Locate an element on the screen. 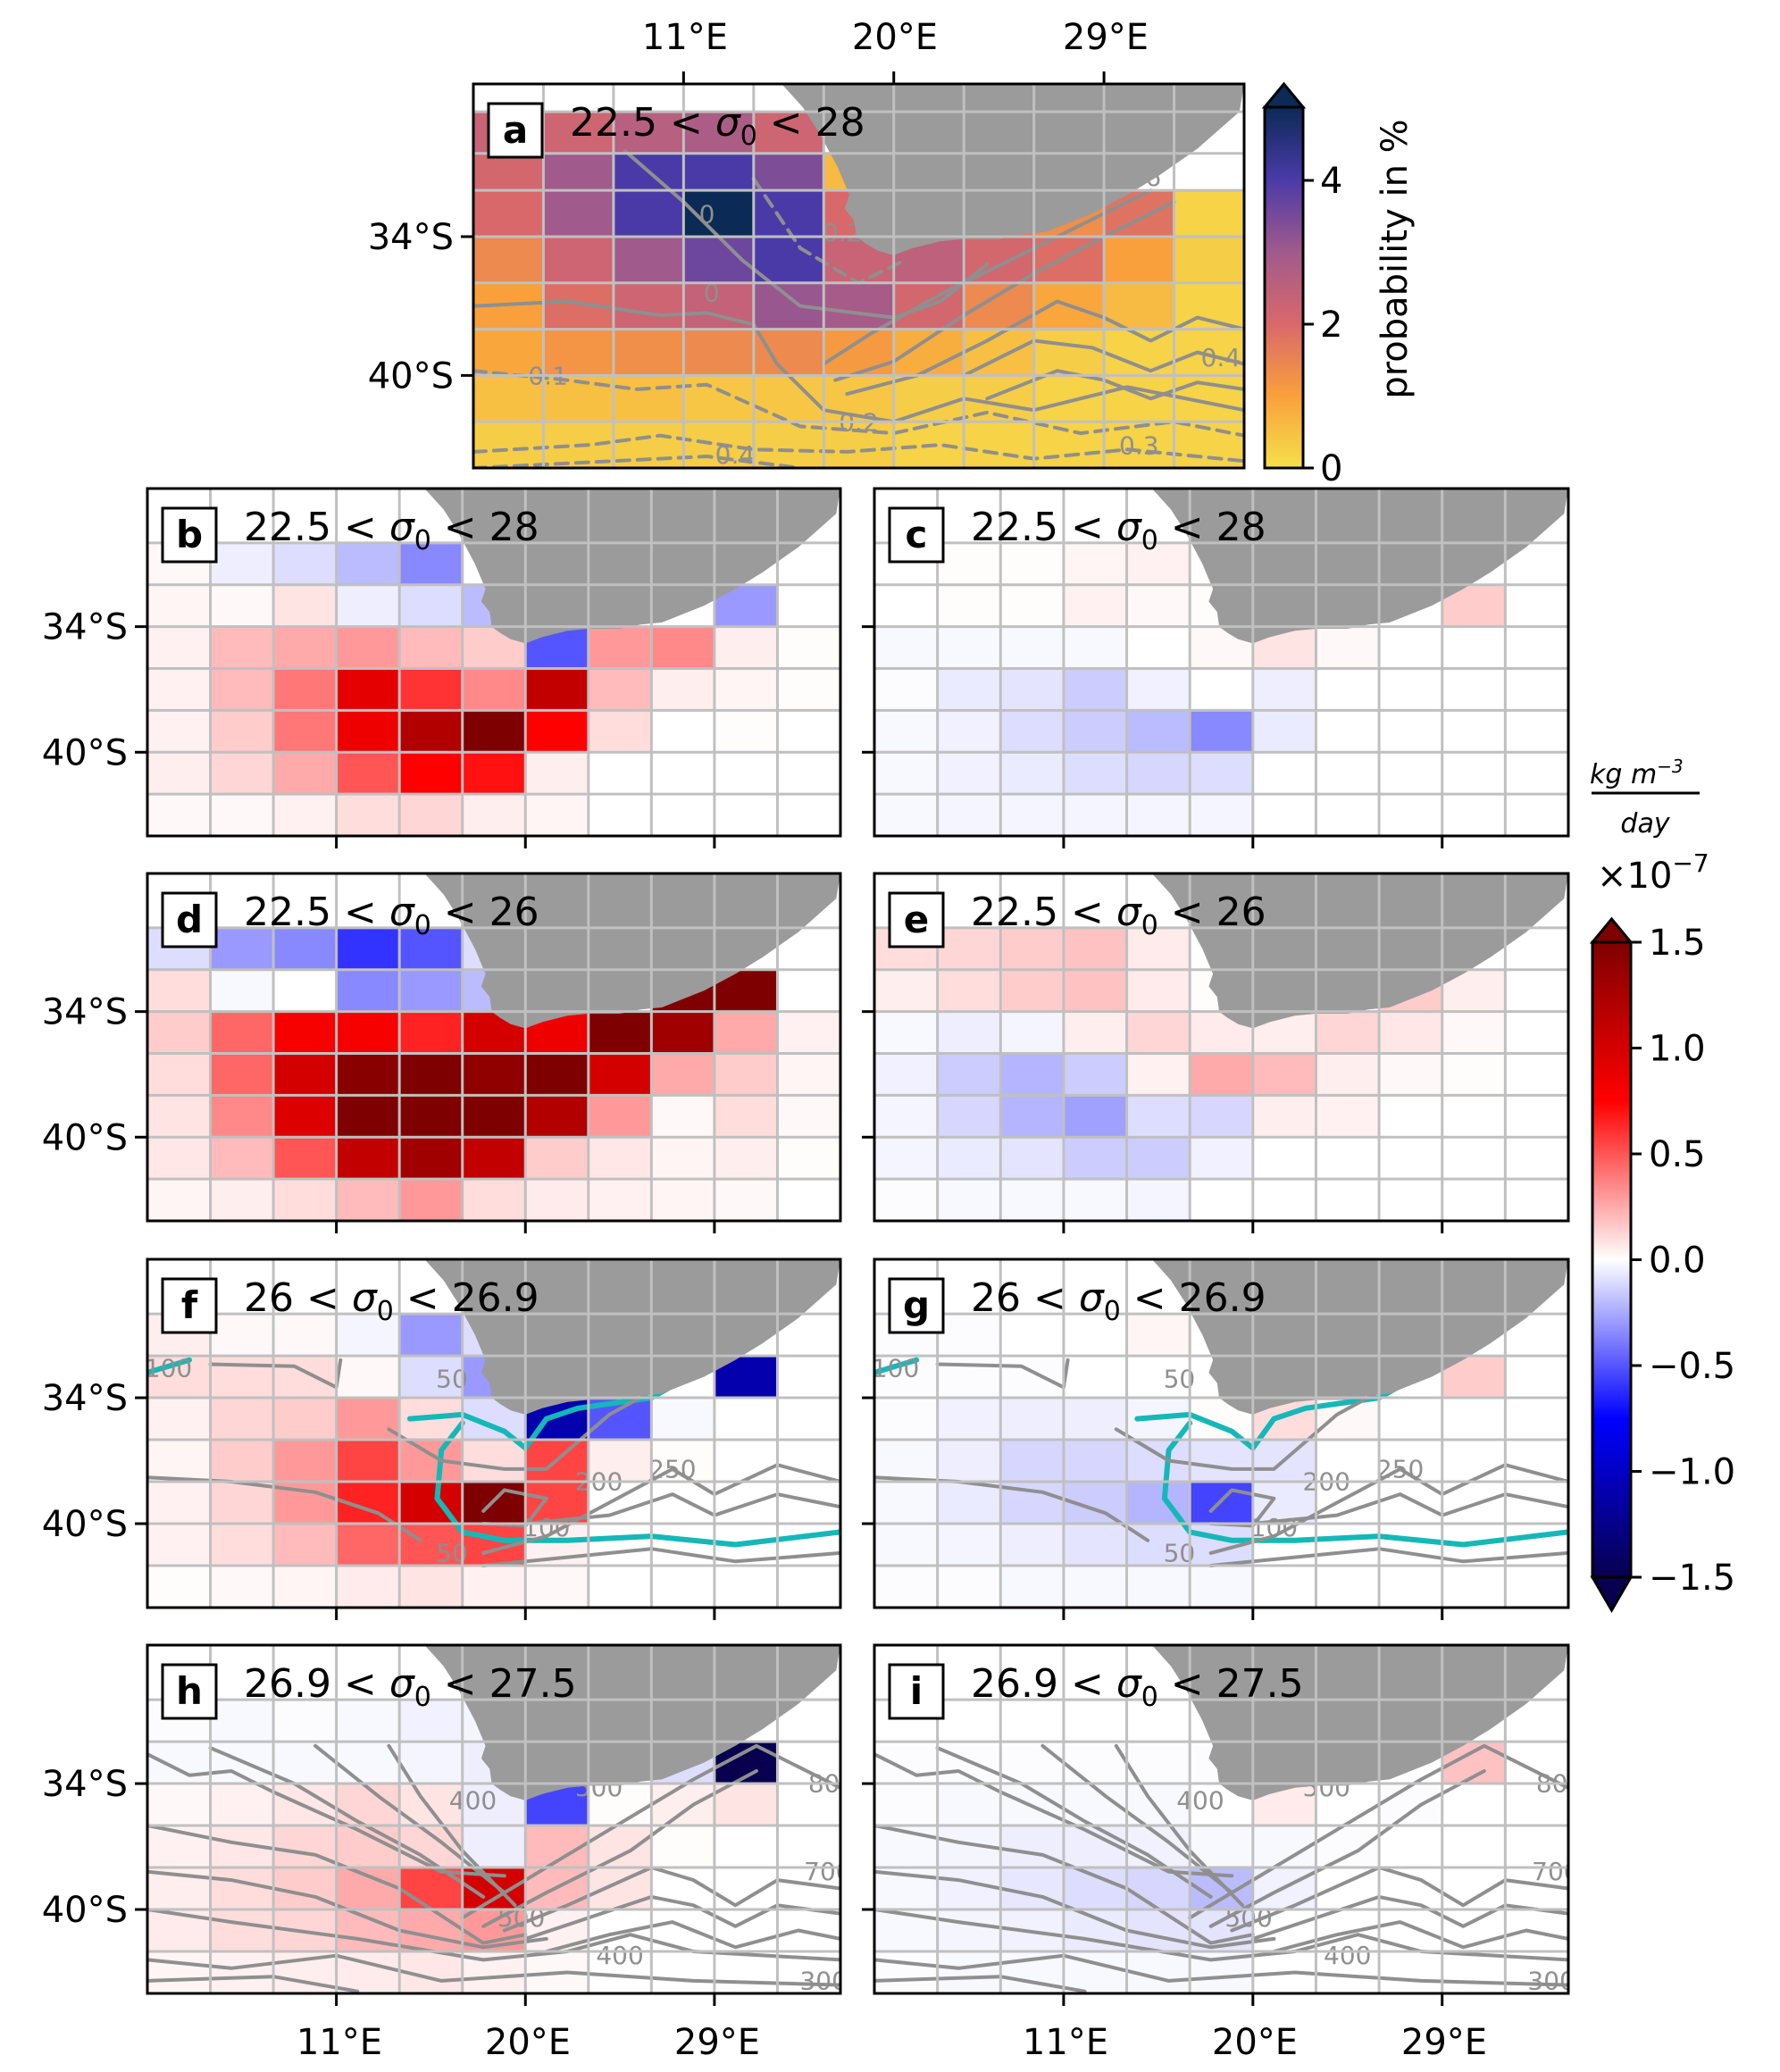 This screenshot has width=1780, height=2072. panel-title: 22.5 < σ0 < 26 is located at coordinates (392, 915).